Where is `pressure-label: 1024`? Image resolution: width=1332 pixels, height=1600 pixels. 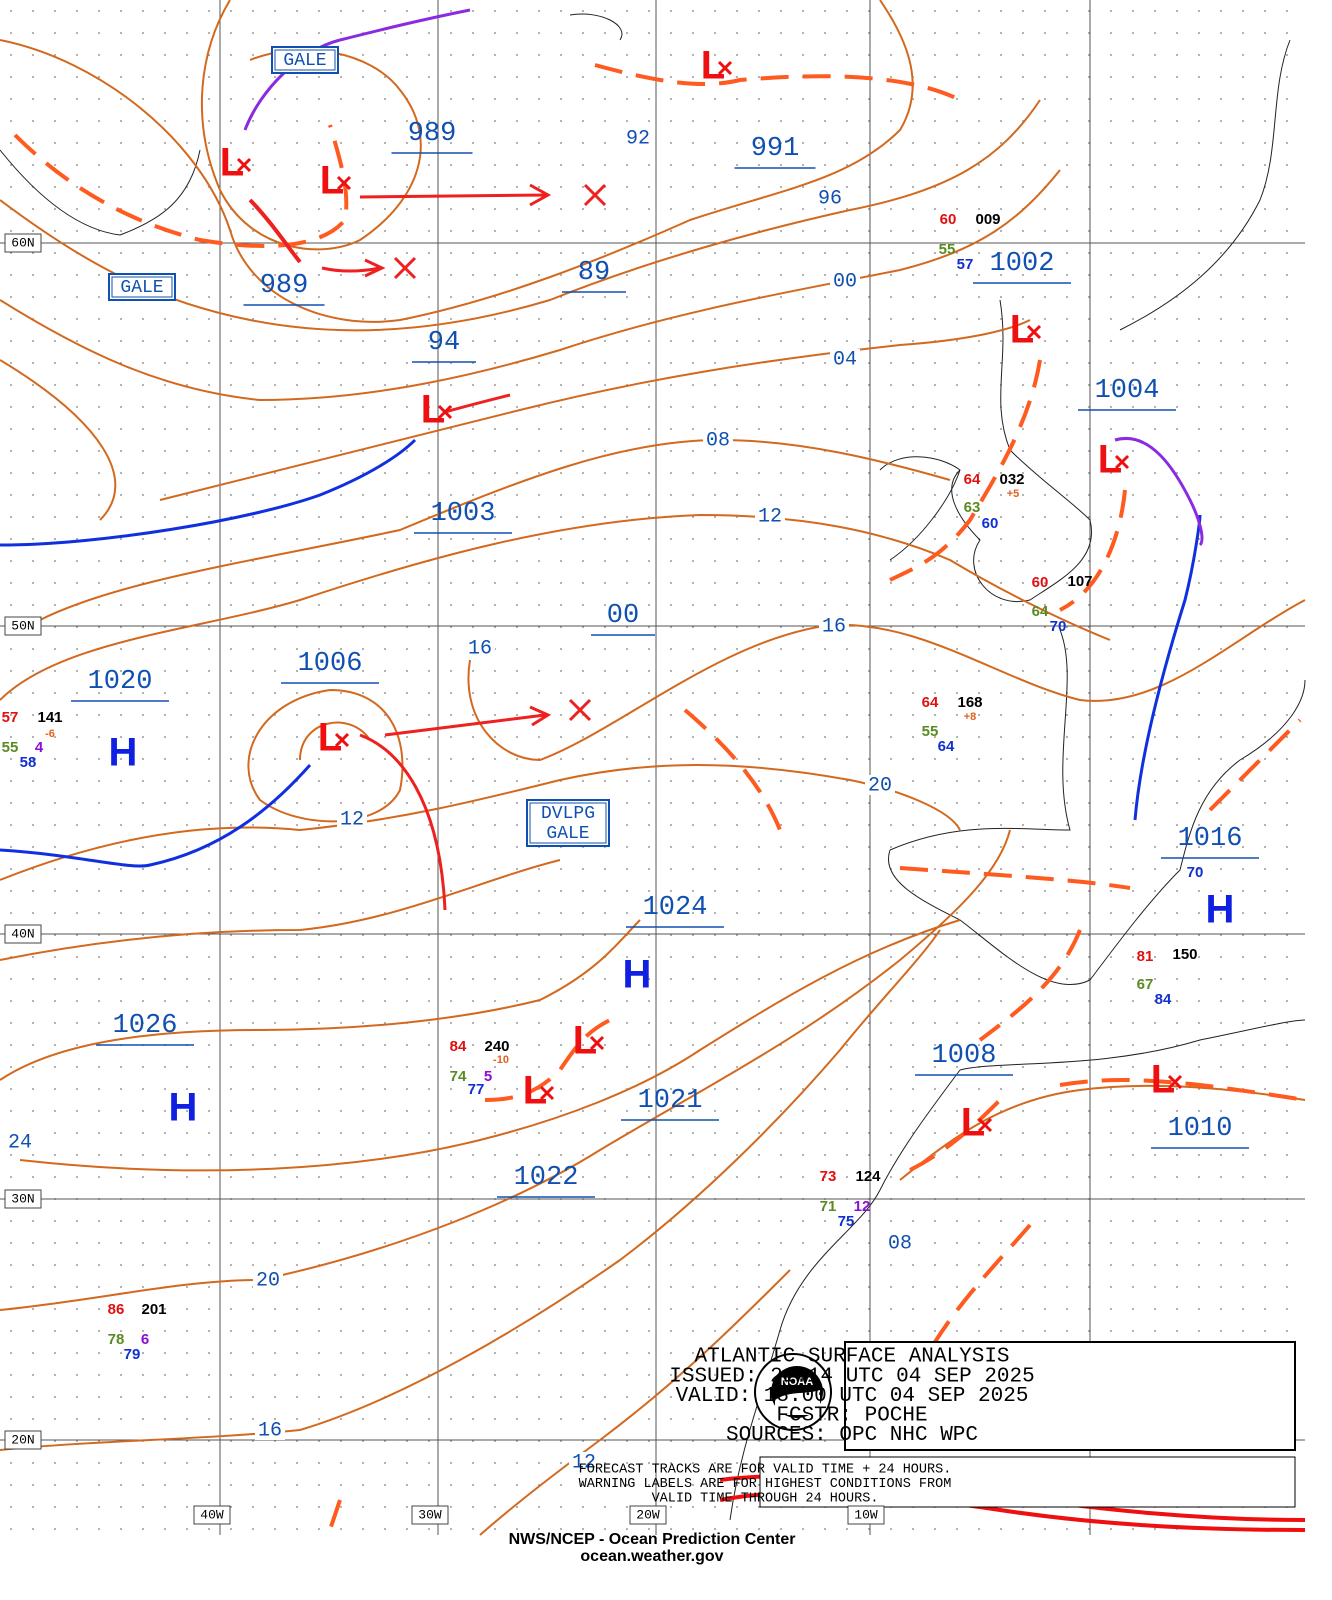
pressure-label: 1024 is located at coordinates (675, 908).